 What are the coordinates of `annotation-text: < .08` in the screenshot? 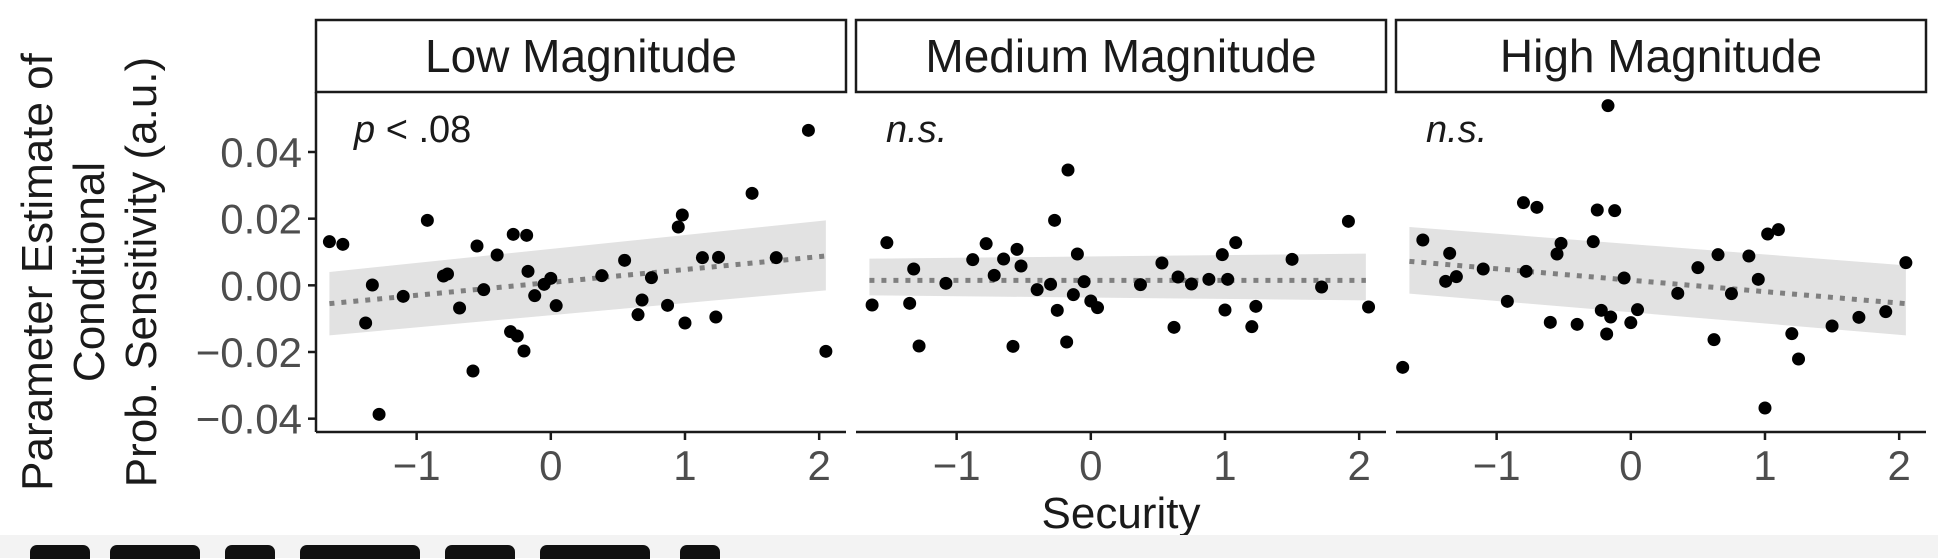 It's located at (423, 130).